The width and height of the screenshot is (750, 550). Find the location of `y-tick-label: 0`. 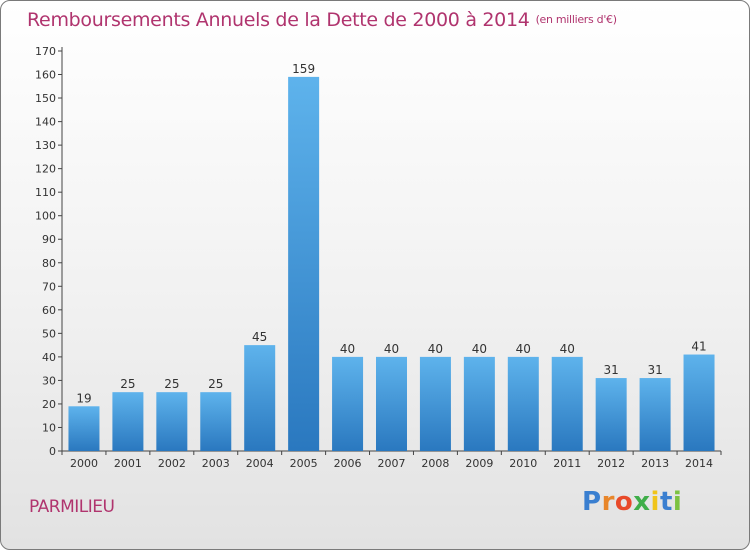

y-tick-label: 0 is located at coordinates (52, 451).